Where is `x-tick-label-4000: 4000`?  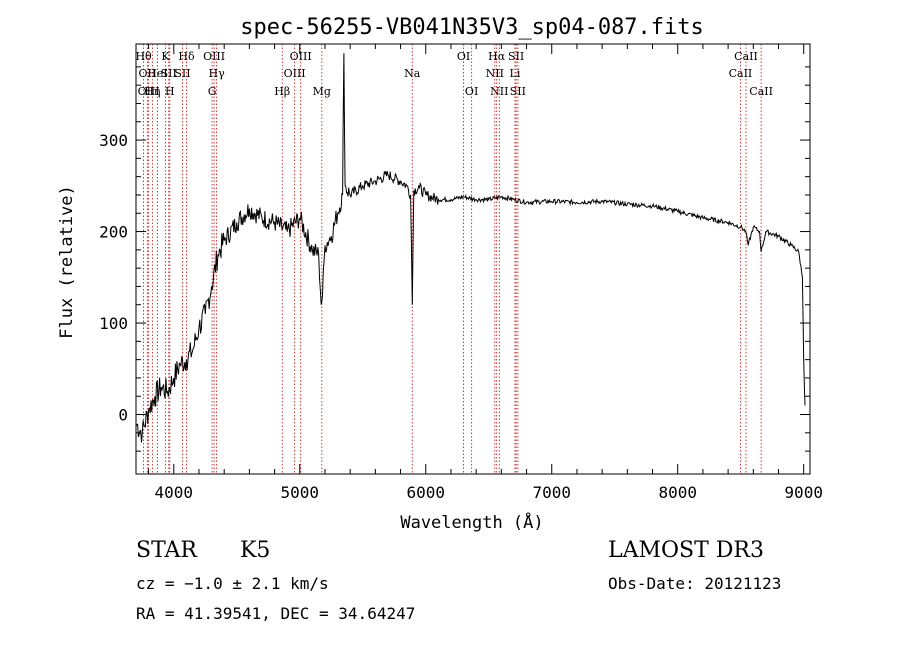 x-tick-label-4000: 4000 is located at coordinates (174, 492).